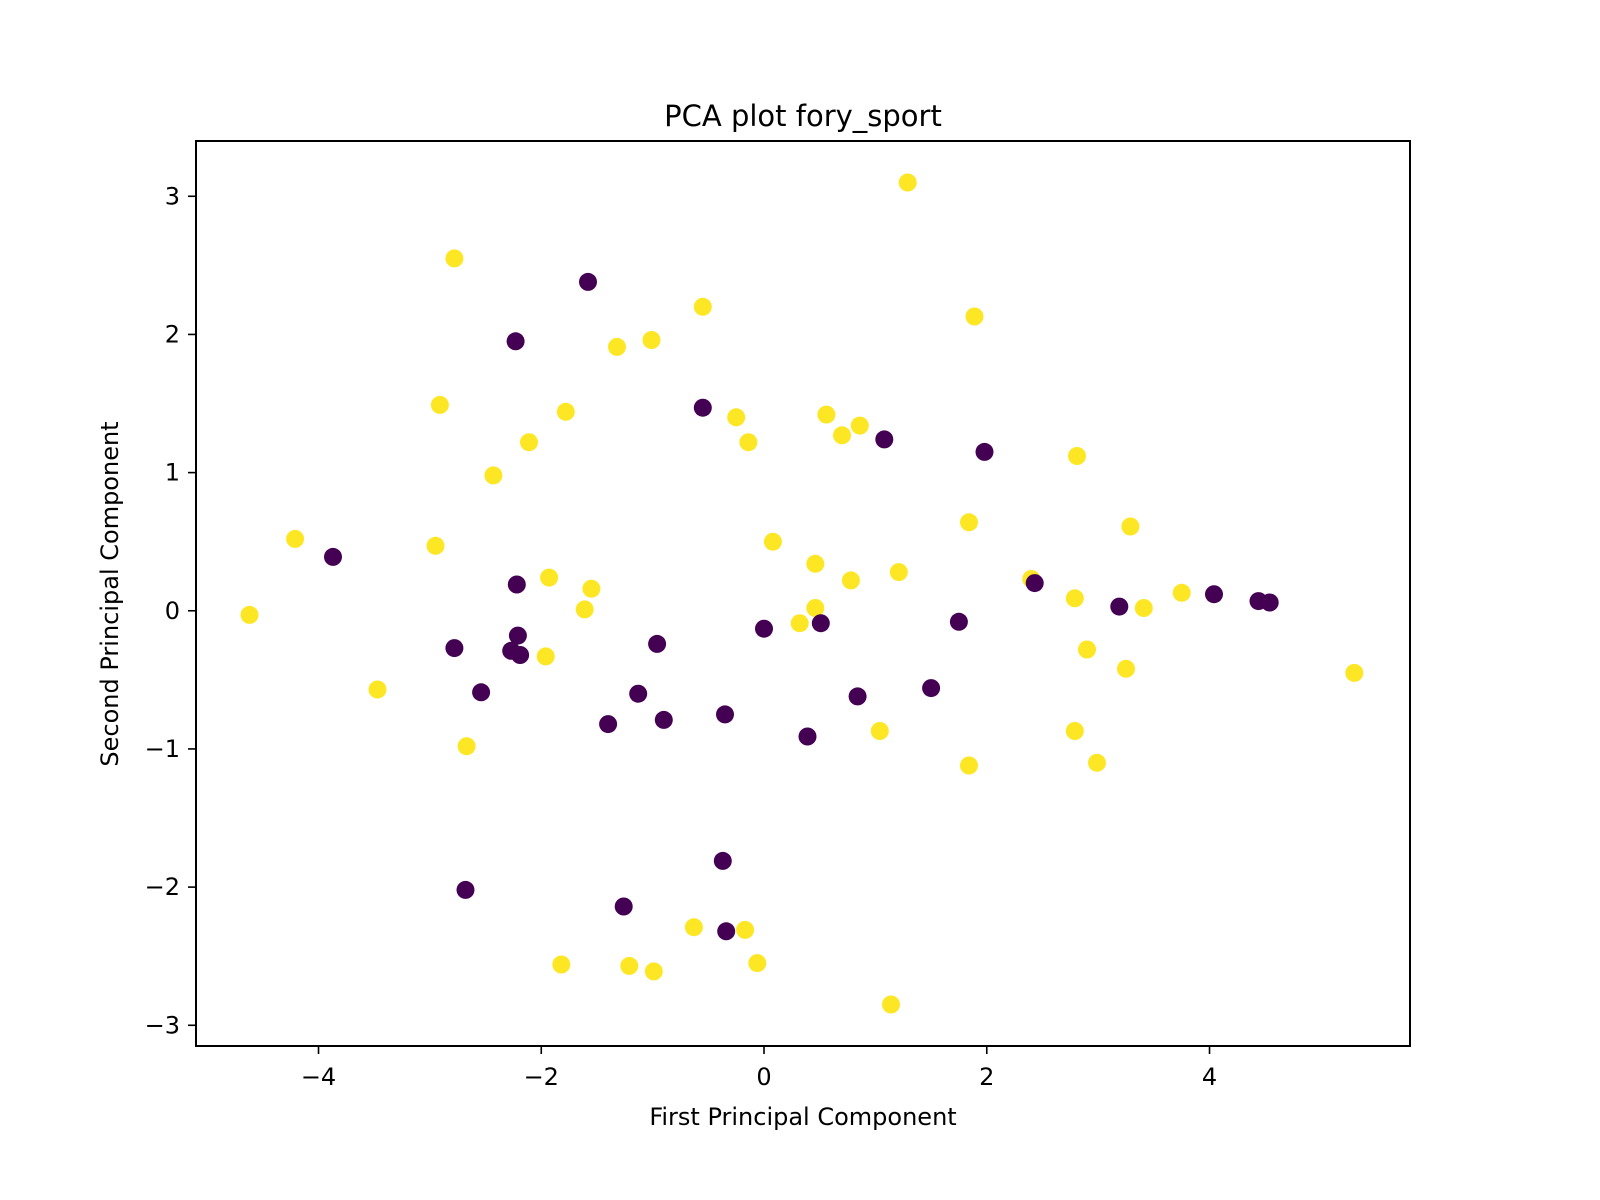 This screenshot has width=1600, height=1200. What do you see at coordinates (541, 1077) in the screenshot?
I see `x-tick-label: −2` at bounding box center [541, 1077].